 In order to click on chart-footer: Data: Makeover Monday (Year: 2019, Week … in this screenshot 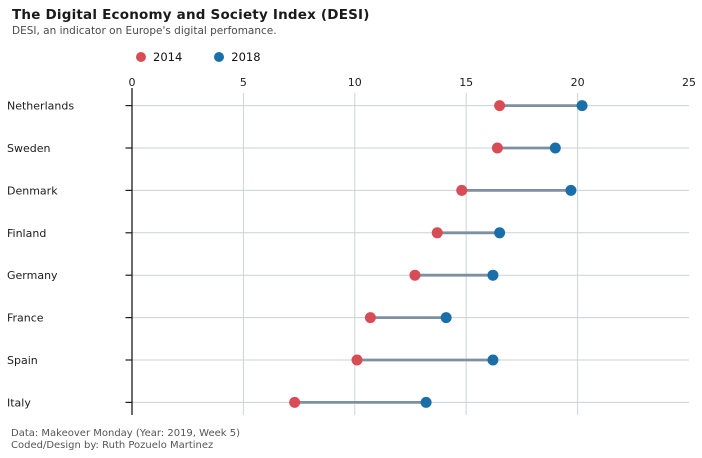, I will do `click(125, 439)`.